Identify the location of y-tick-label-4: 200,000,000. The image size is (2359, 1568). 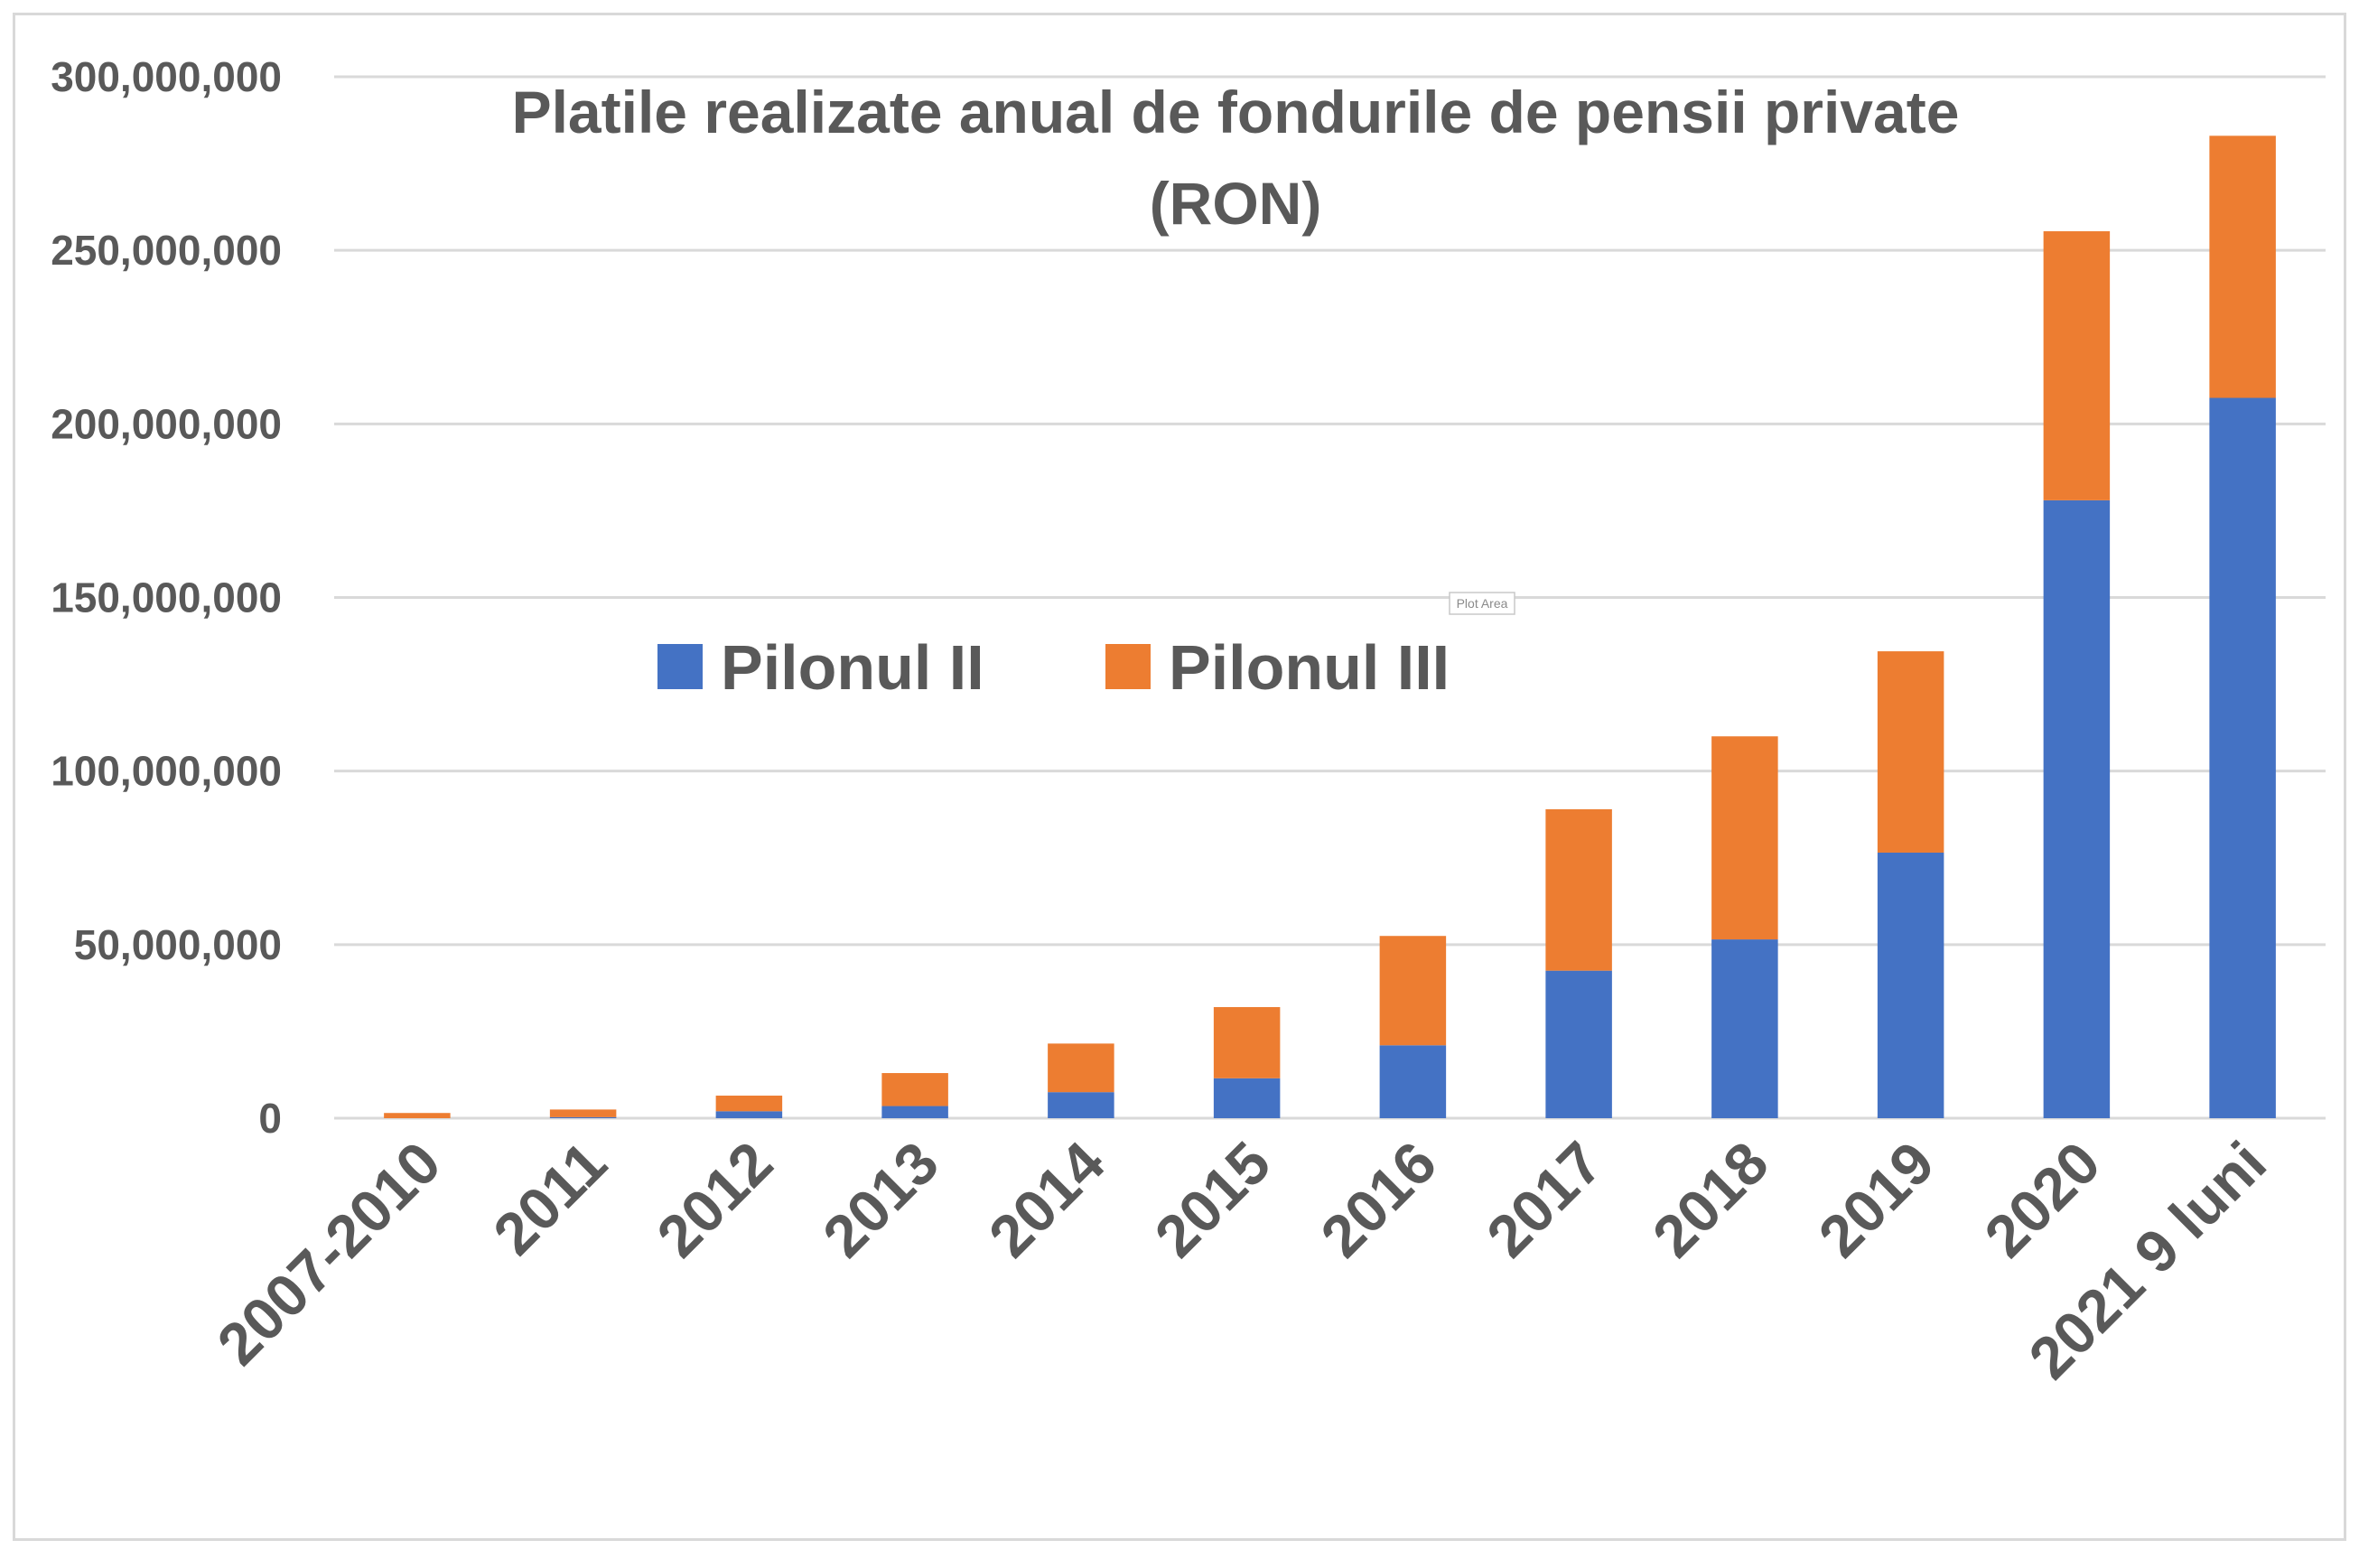
(166, 423).